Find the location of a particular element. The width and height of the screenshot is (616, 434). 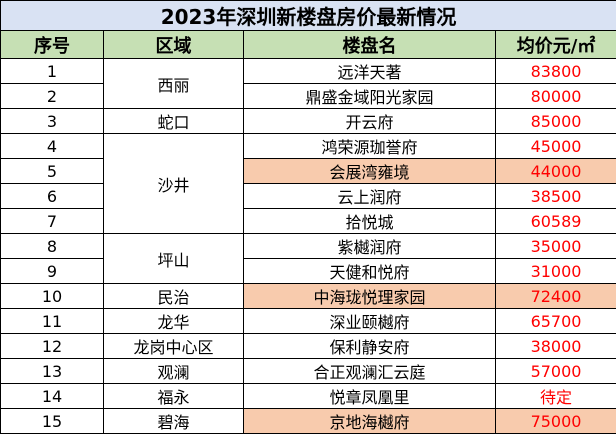

title-row: 2023年深圳新楼盘房价最新情况 is located at coordinates (308, 16).